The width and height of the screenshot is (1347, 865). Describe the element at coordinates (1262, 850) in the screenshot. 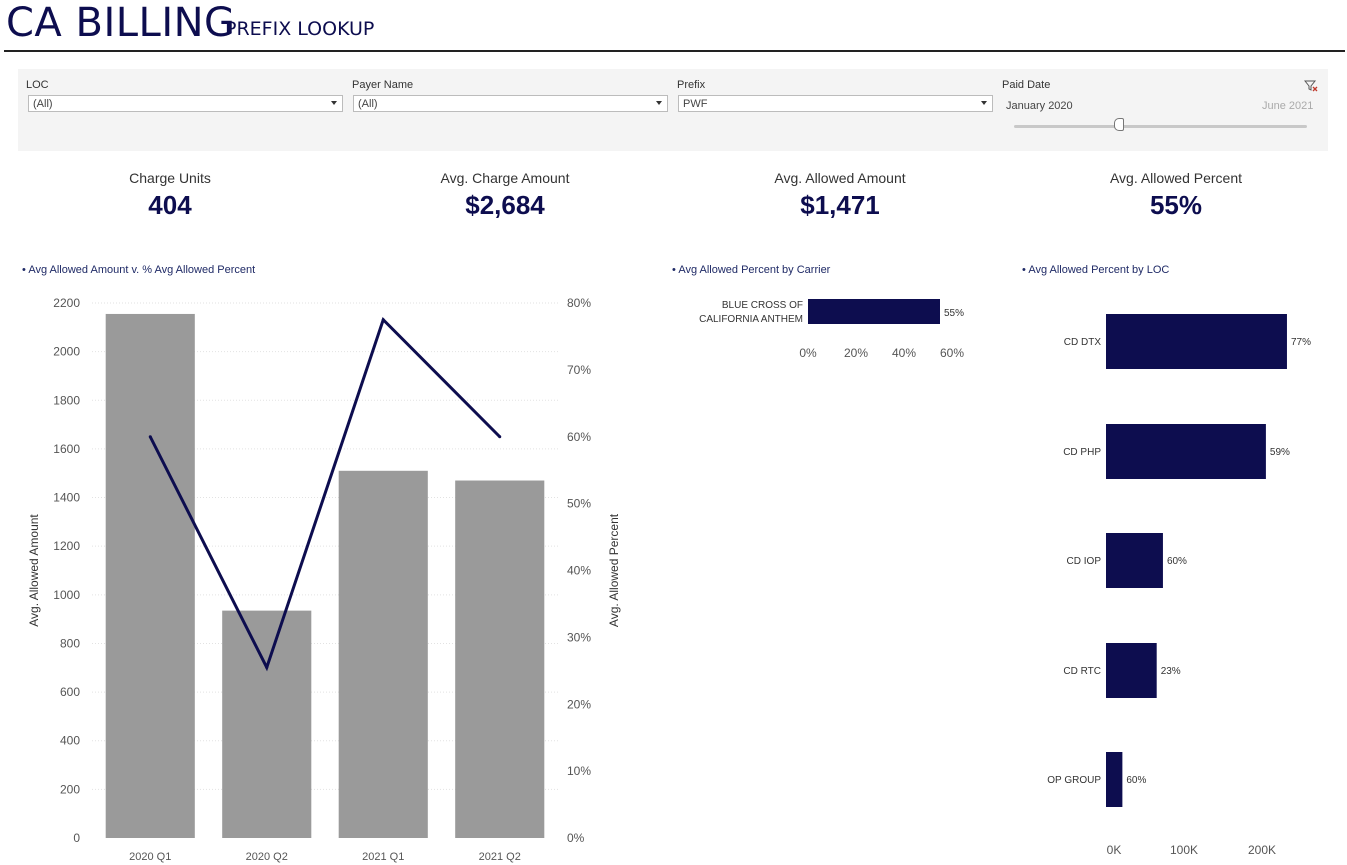

I see `x-axis-tick-label: 200K` at that location.